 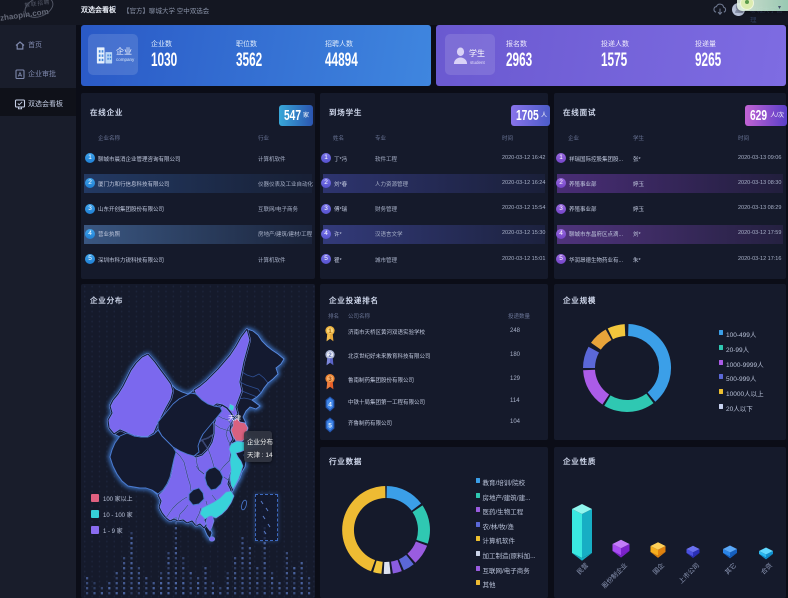 I want to click on svg-text: 2, so click(x=330, y=356).